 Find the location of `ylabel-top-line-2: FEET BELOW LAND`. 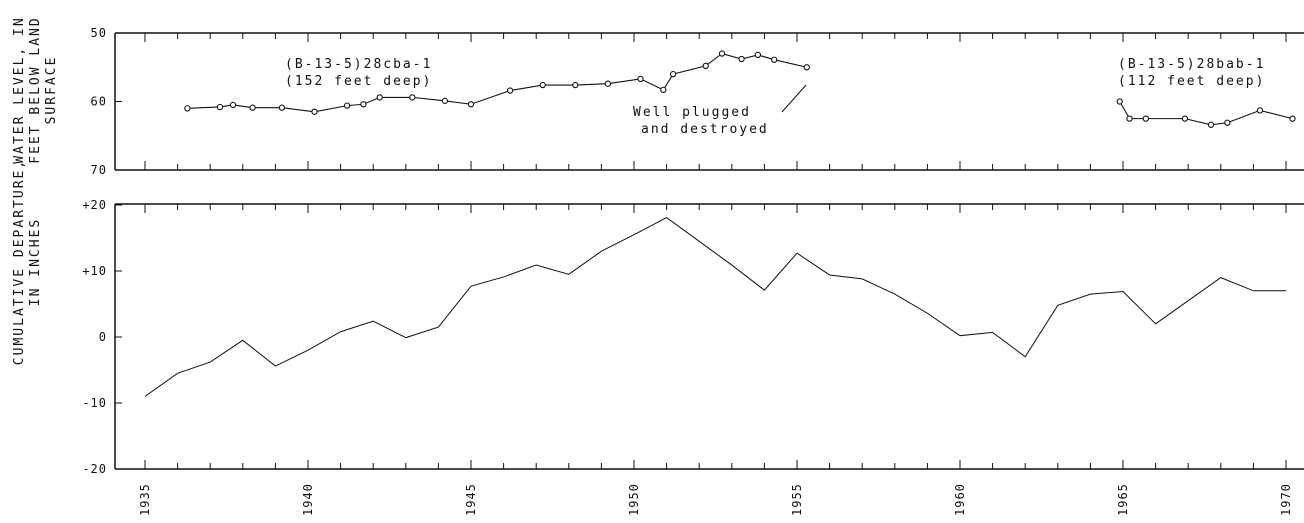

ylabel-top-line-2: FEET BELOW LAND is located at coordinates (35, 89).